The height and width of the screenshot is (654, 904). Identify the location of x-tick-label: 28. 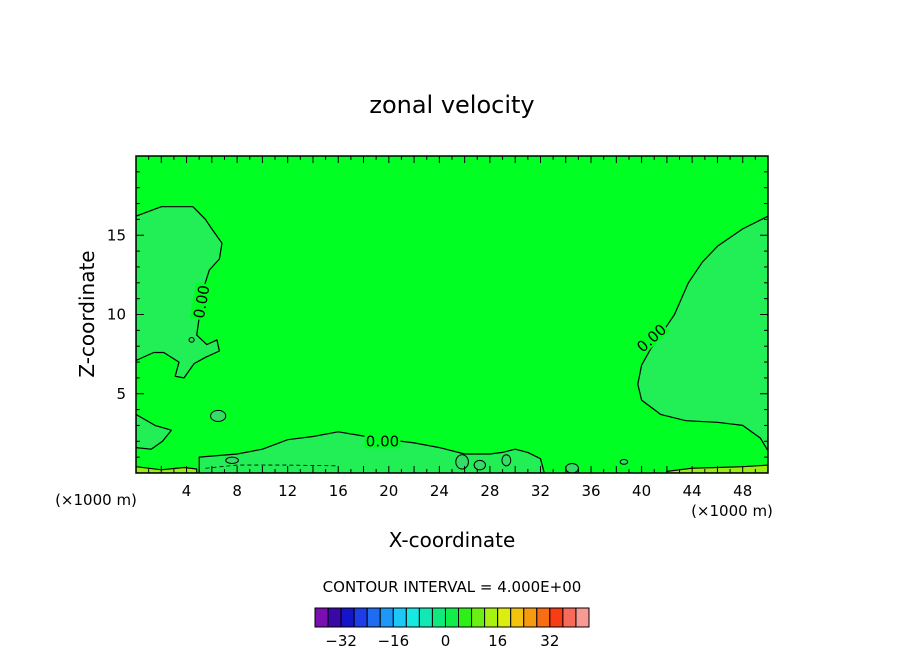
(489, 491).